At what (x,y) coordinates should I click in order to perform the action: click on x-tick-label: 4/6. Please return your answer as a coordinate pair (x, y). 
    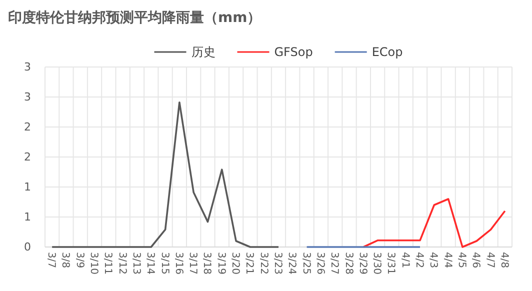
    Looking at the image, I should click on (476, 260).